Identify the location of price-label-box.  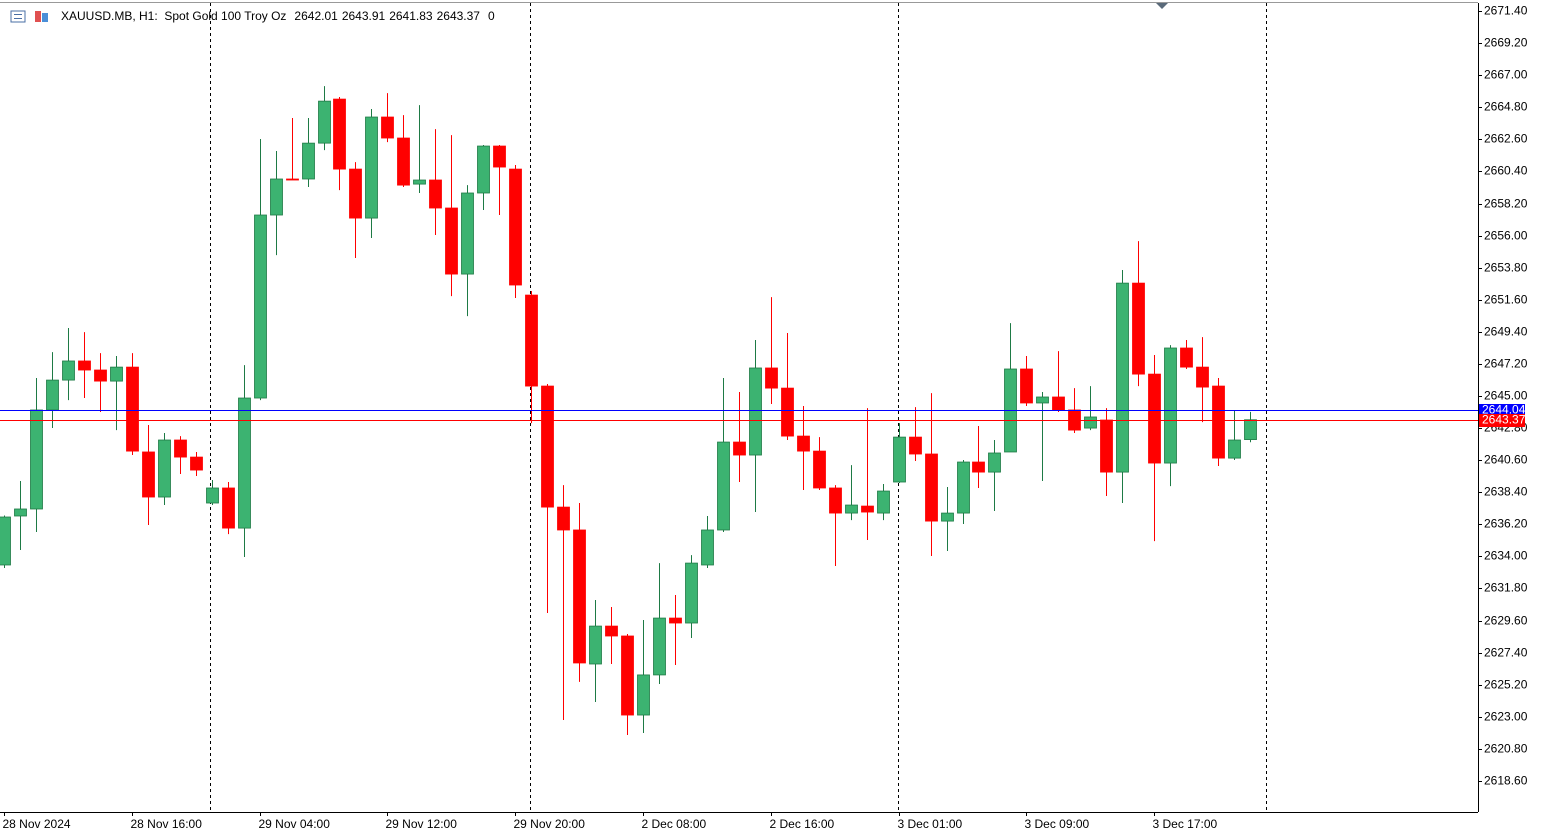
(1502, 410).